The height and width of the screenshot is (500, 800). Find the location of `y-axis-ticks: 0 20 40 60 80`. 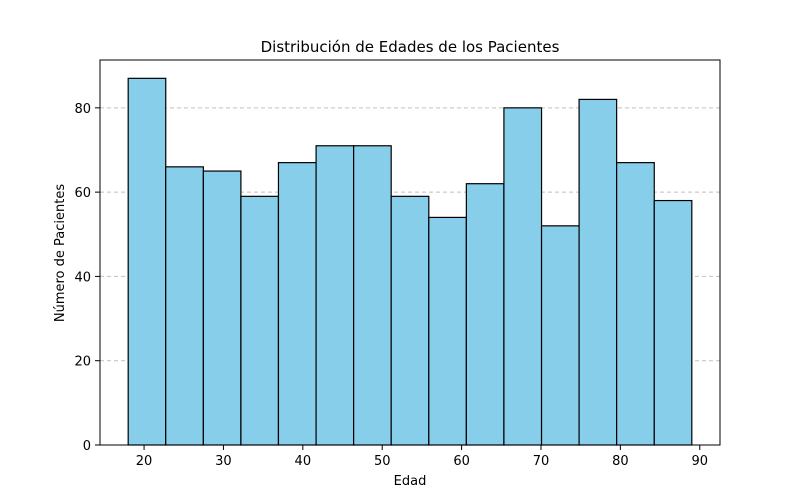

y-axis-ticks: 0 20 40 60 80 is located at coordinates (87, 278).